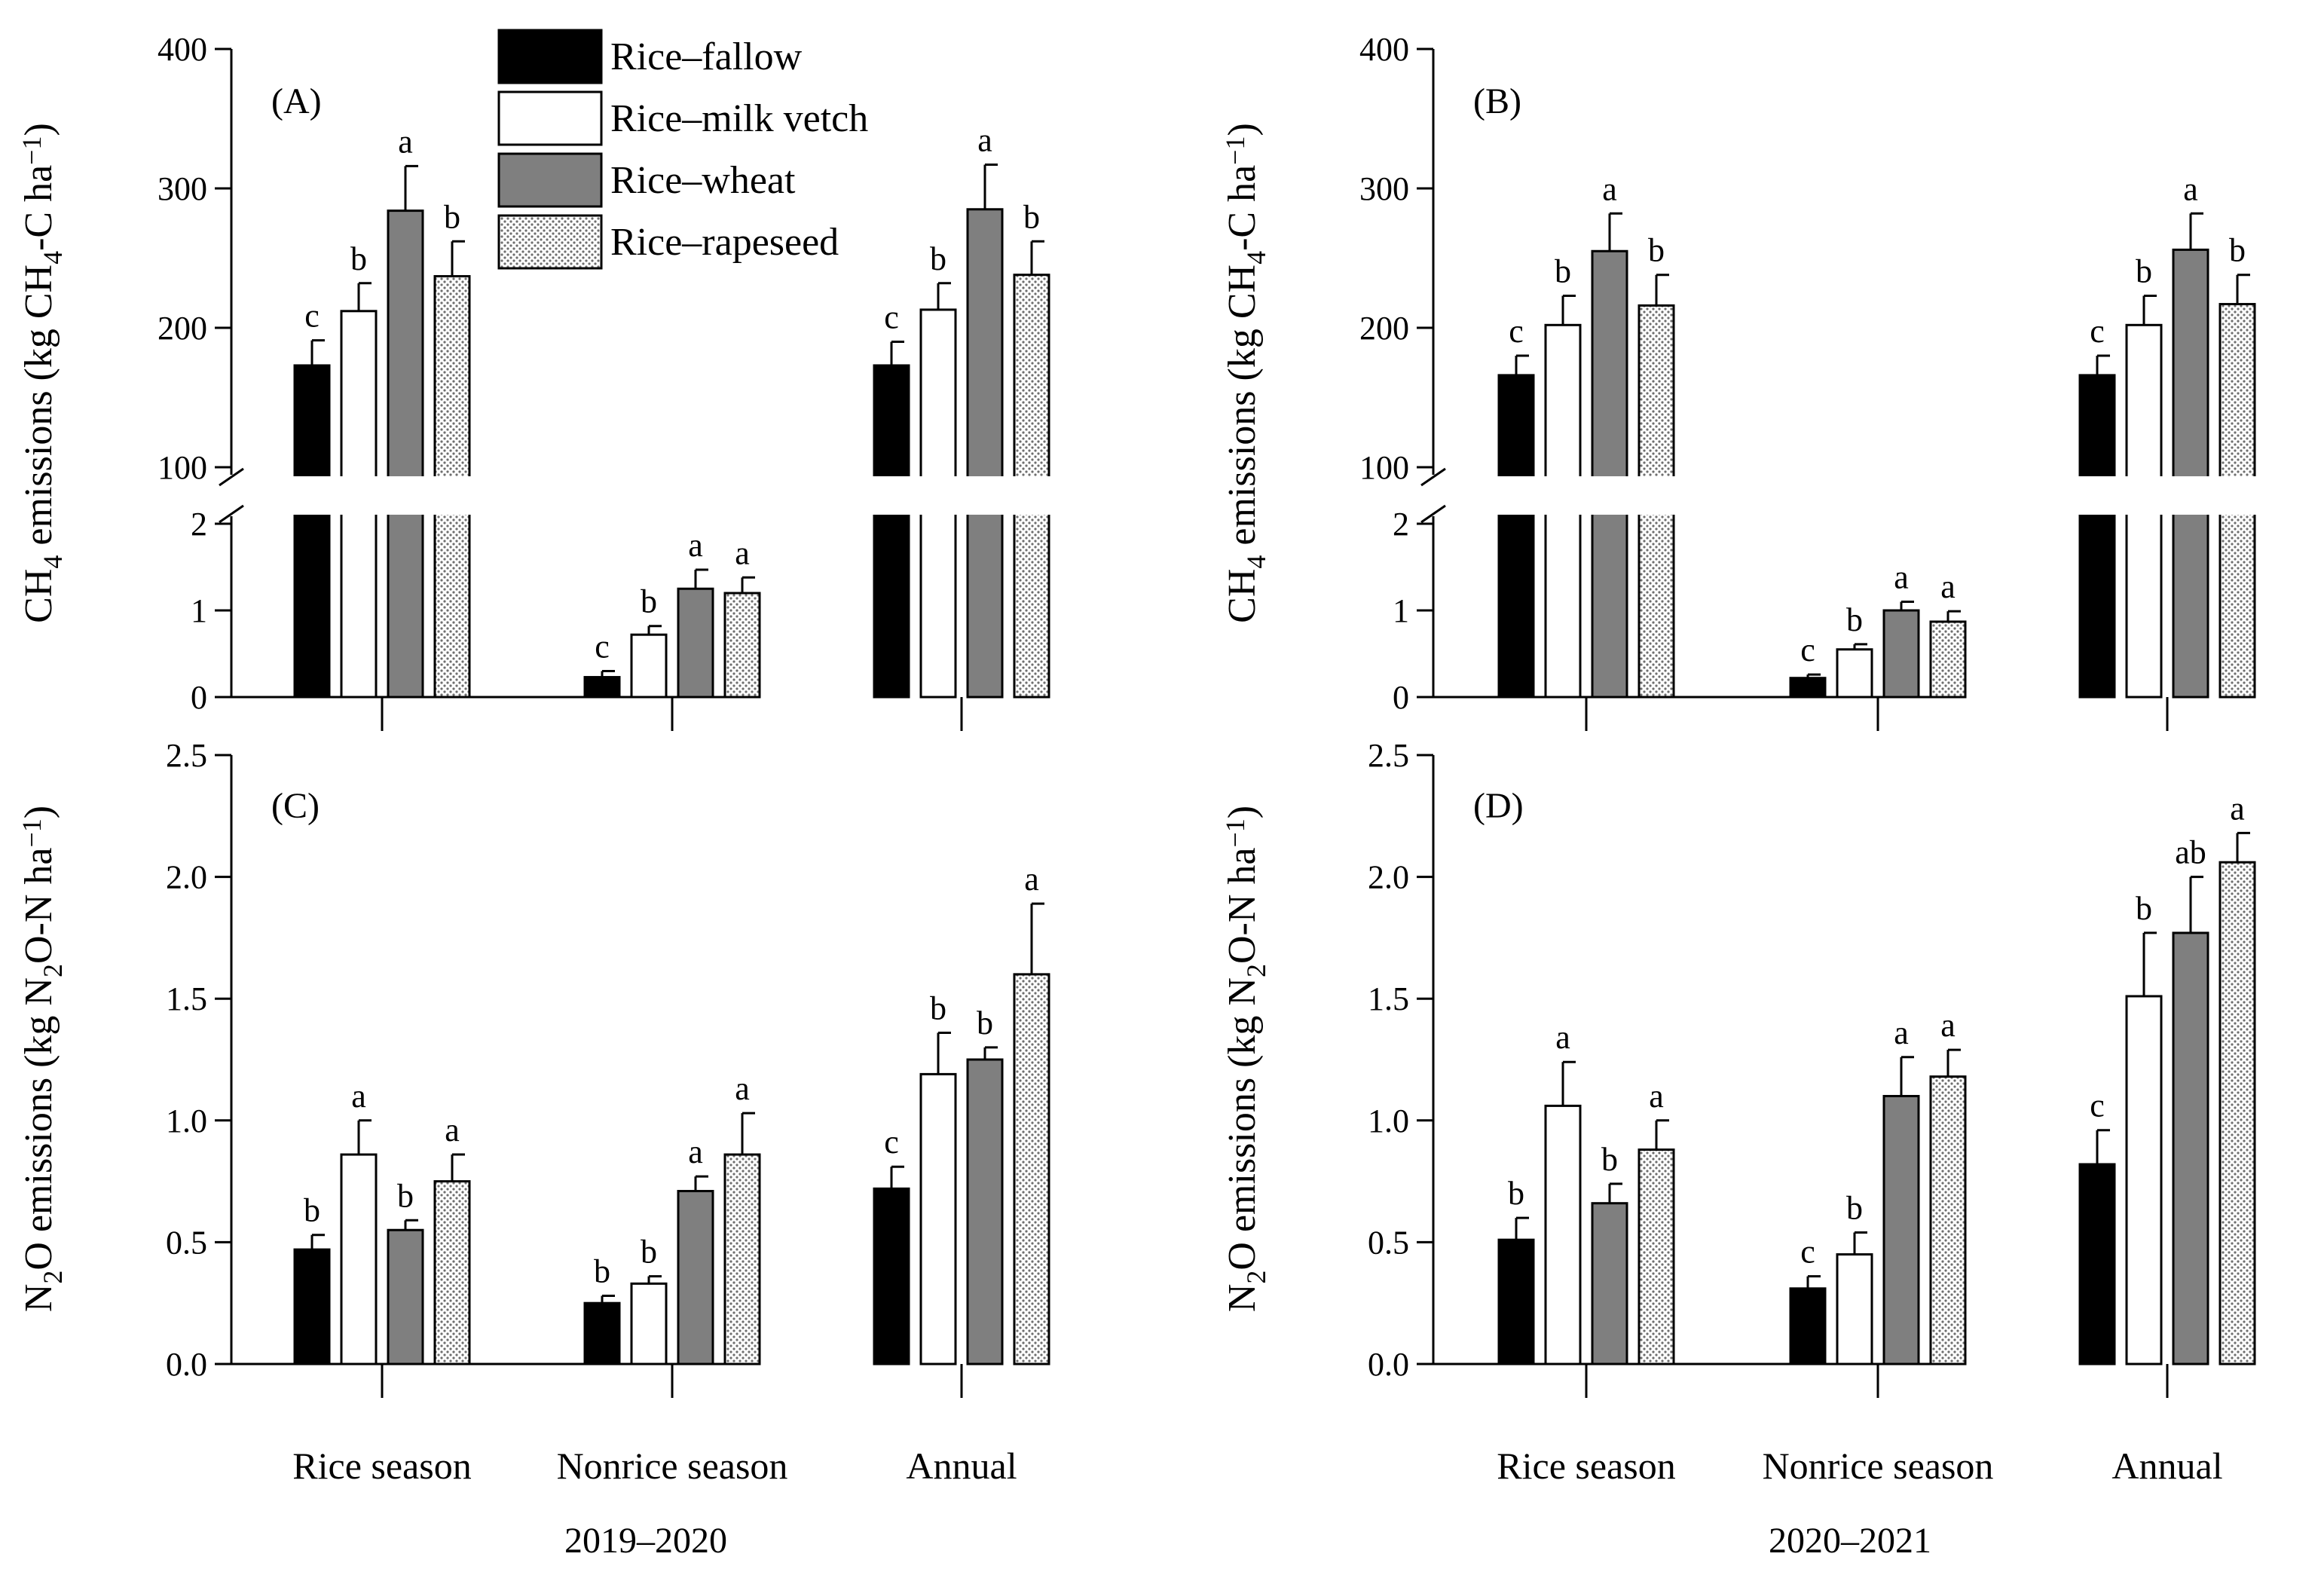 The image size is (2324, 1575). I want to click on y-tick-label: 1, so click(199, 610).